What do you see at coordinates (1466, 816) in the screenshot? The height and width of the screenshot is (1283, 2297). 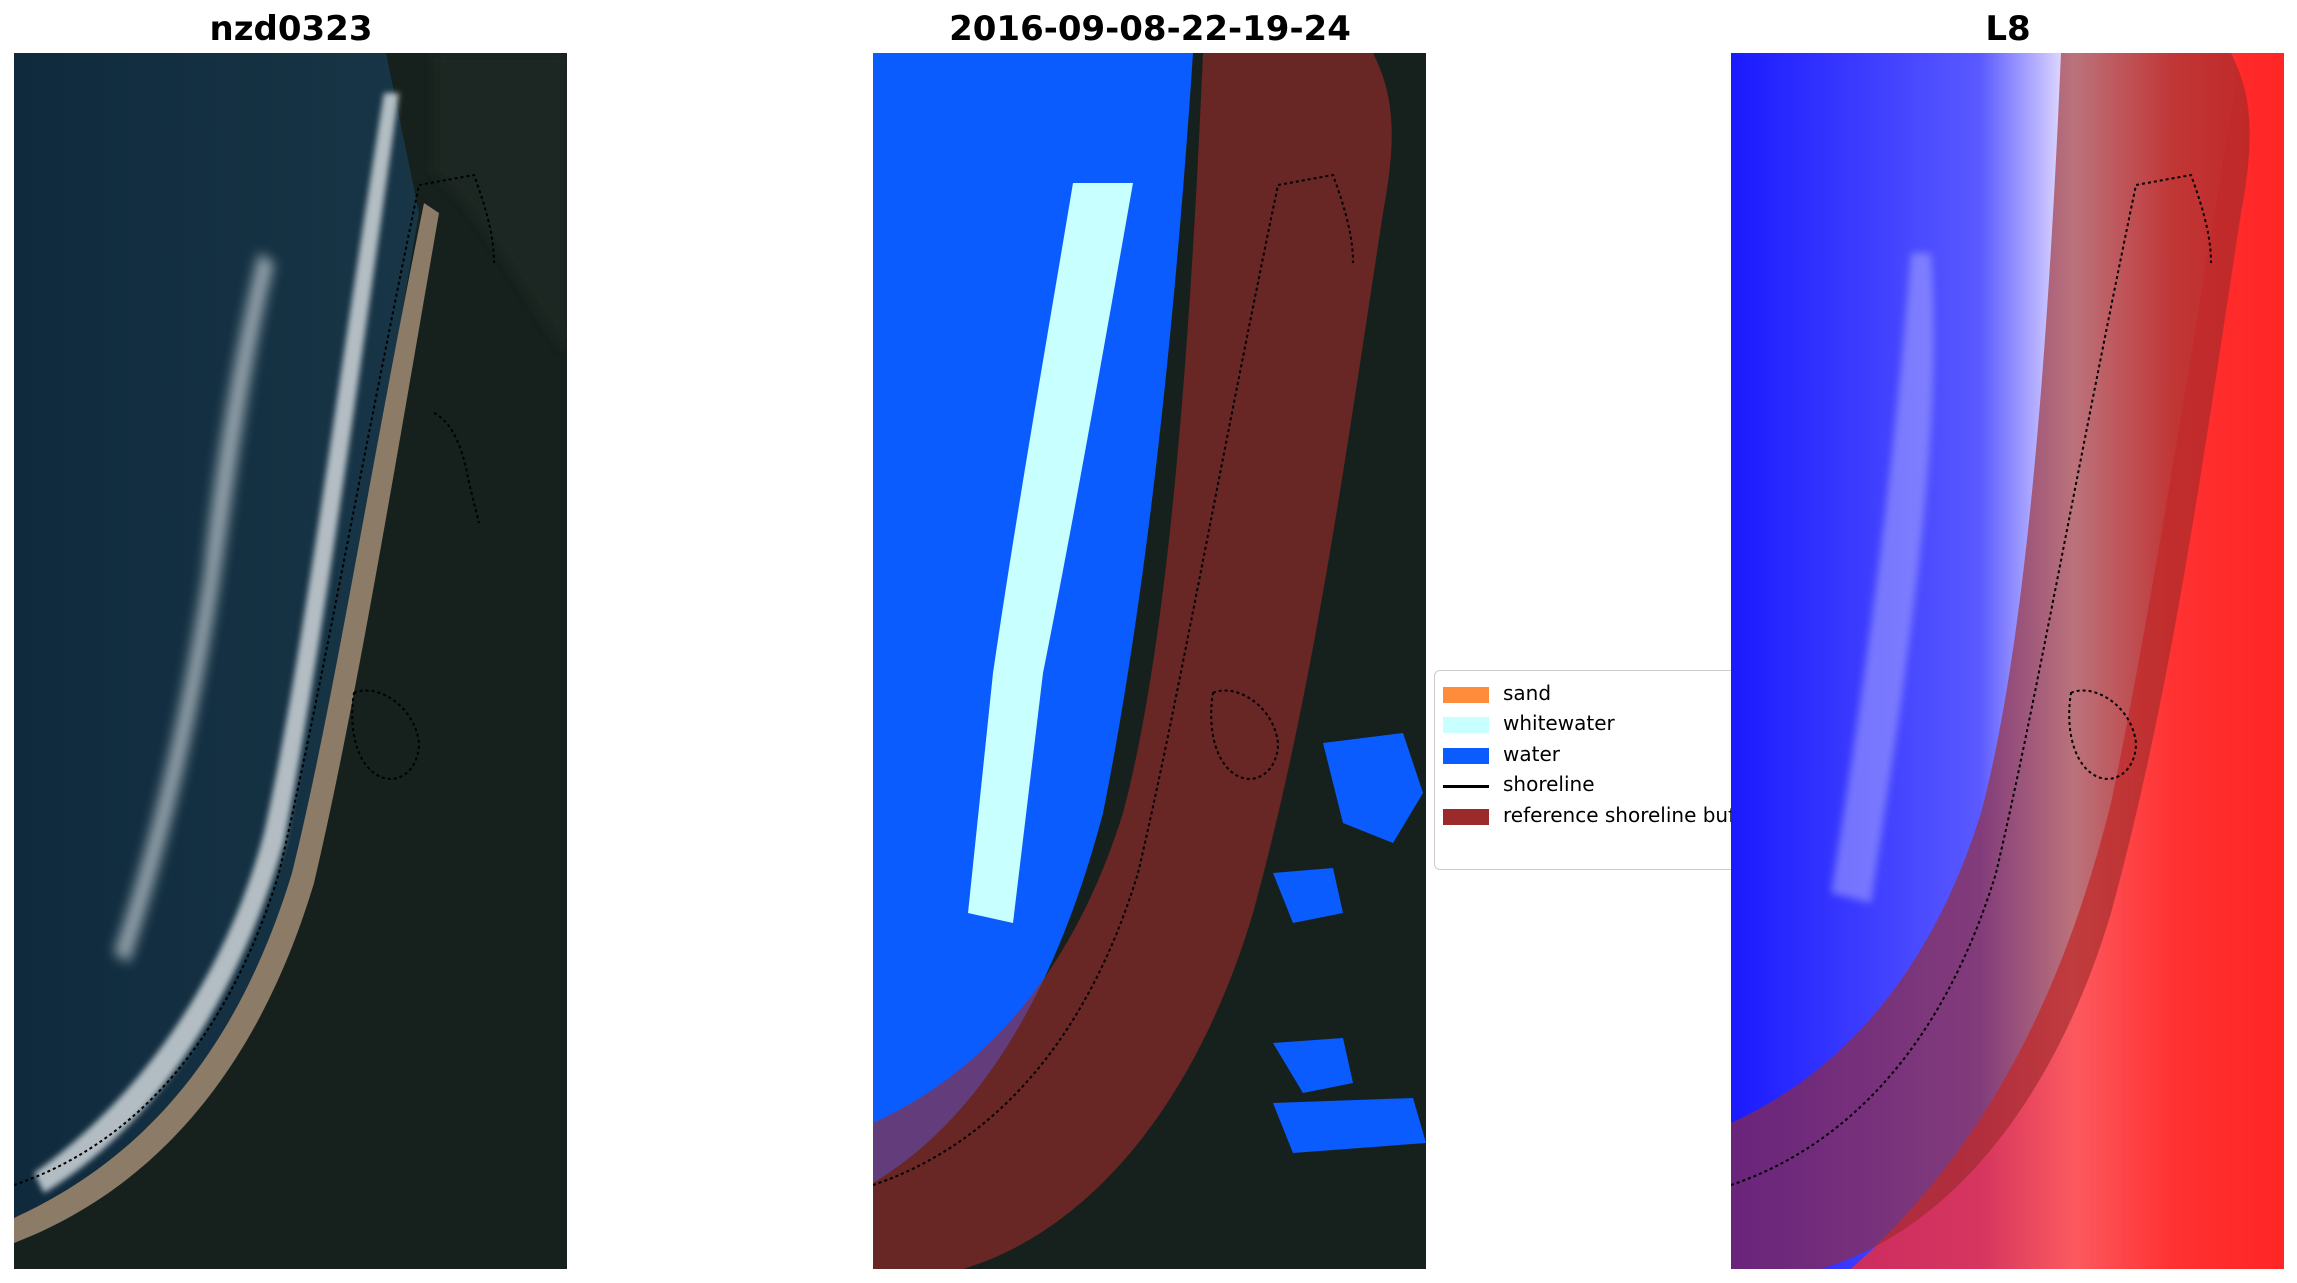 I see `legend-swatch-reference-buffer` at bounding box center [1466, 816].